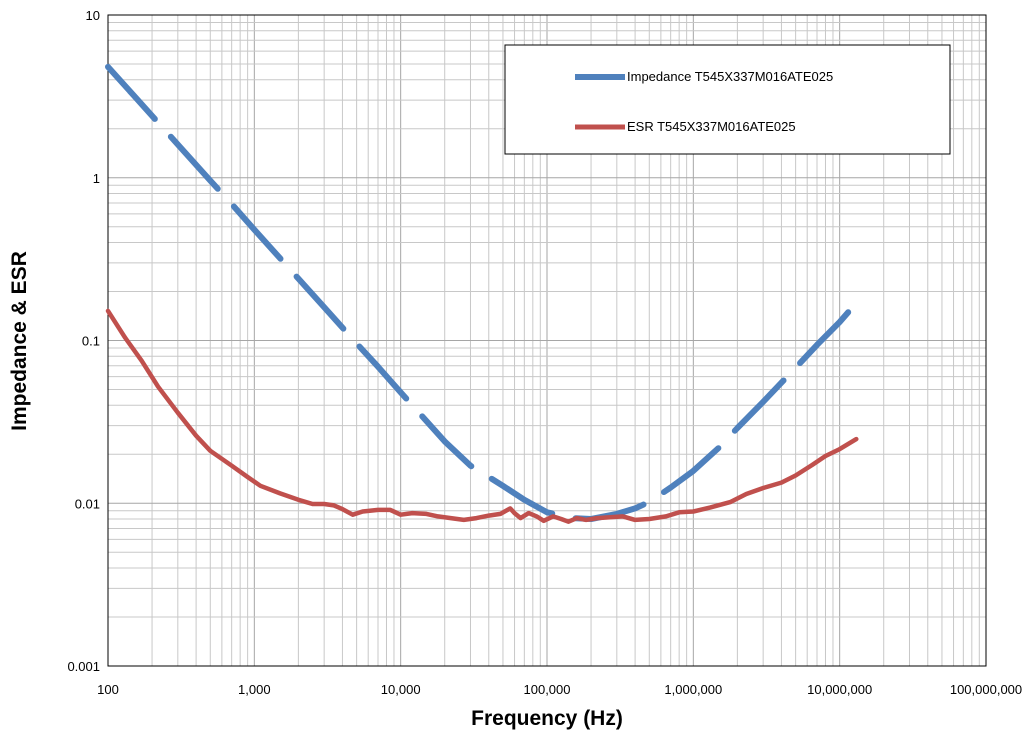  Describe the element at coordinates (96, 178) in the screenshot. I see `y-tick-label: 1` at that location.